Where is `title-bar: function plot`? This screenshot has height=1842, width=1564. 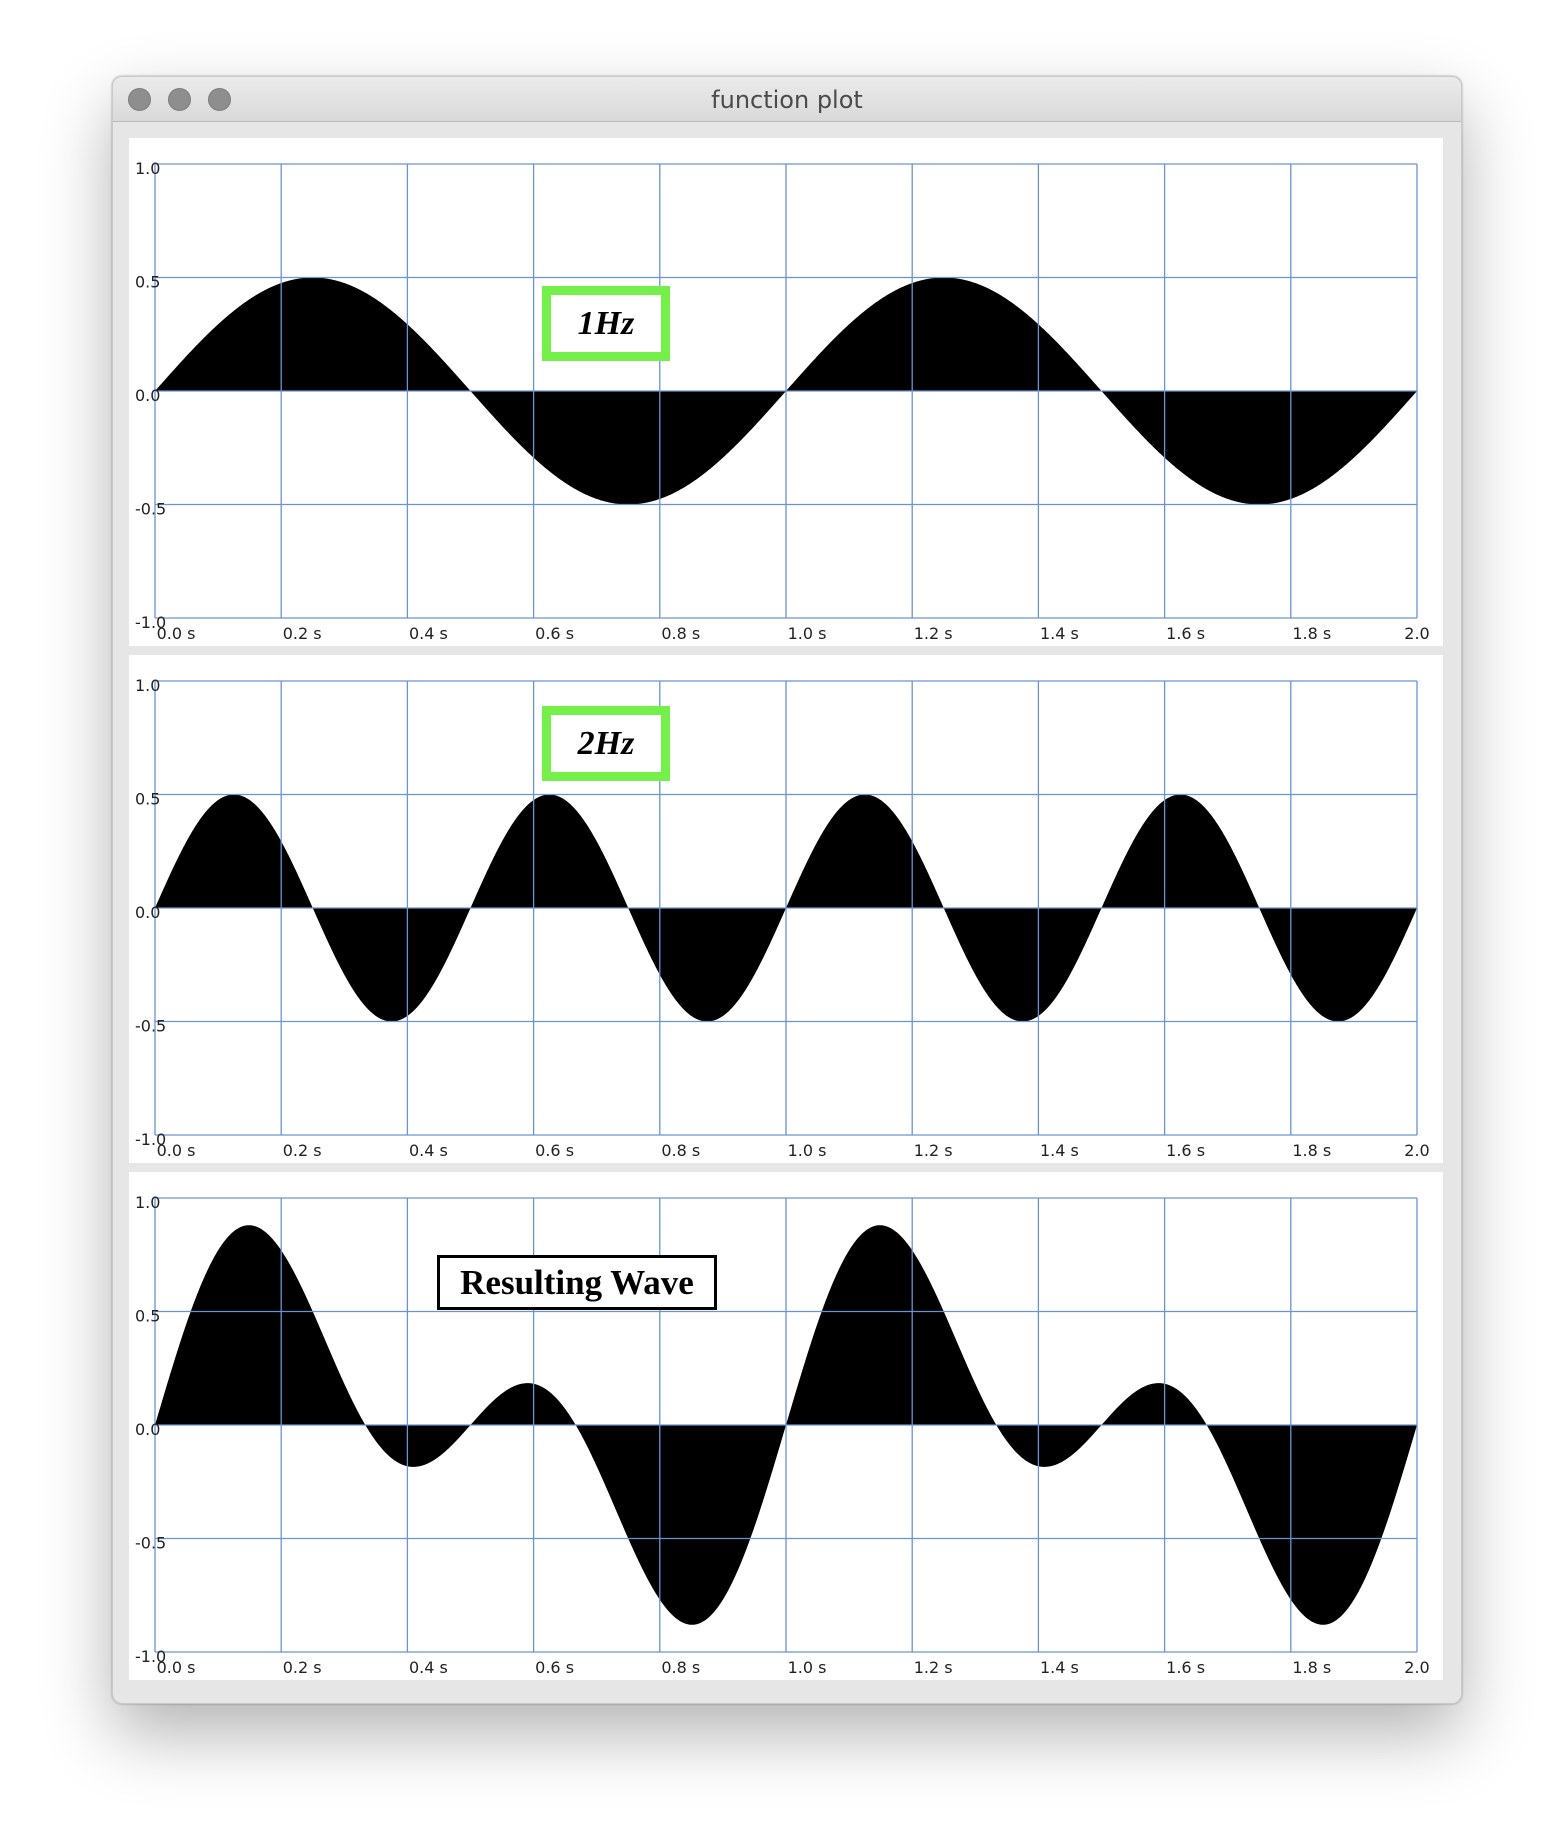
title-bar: function plot is located at coordinates (787, 99).